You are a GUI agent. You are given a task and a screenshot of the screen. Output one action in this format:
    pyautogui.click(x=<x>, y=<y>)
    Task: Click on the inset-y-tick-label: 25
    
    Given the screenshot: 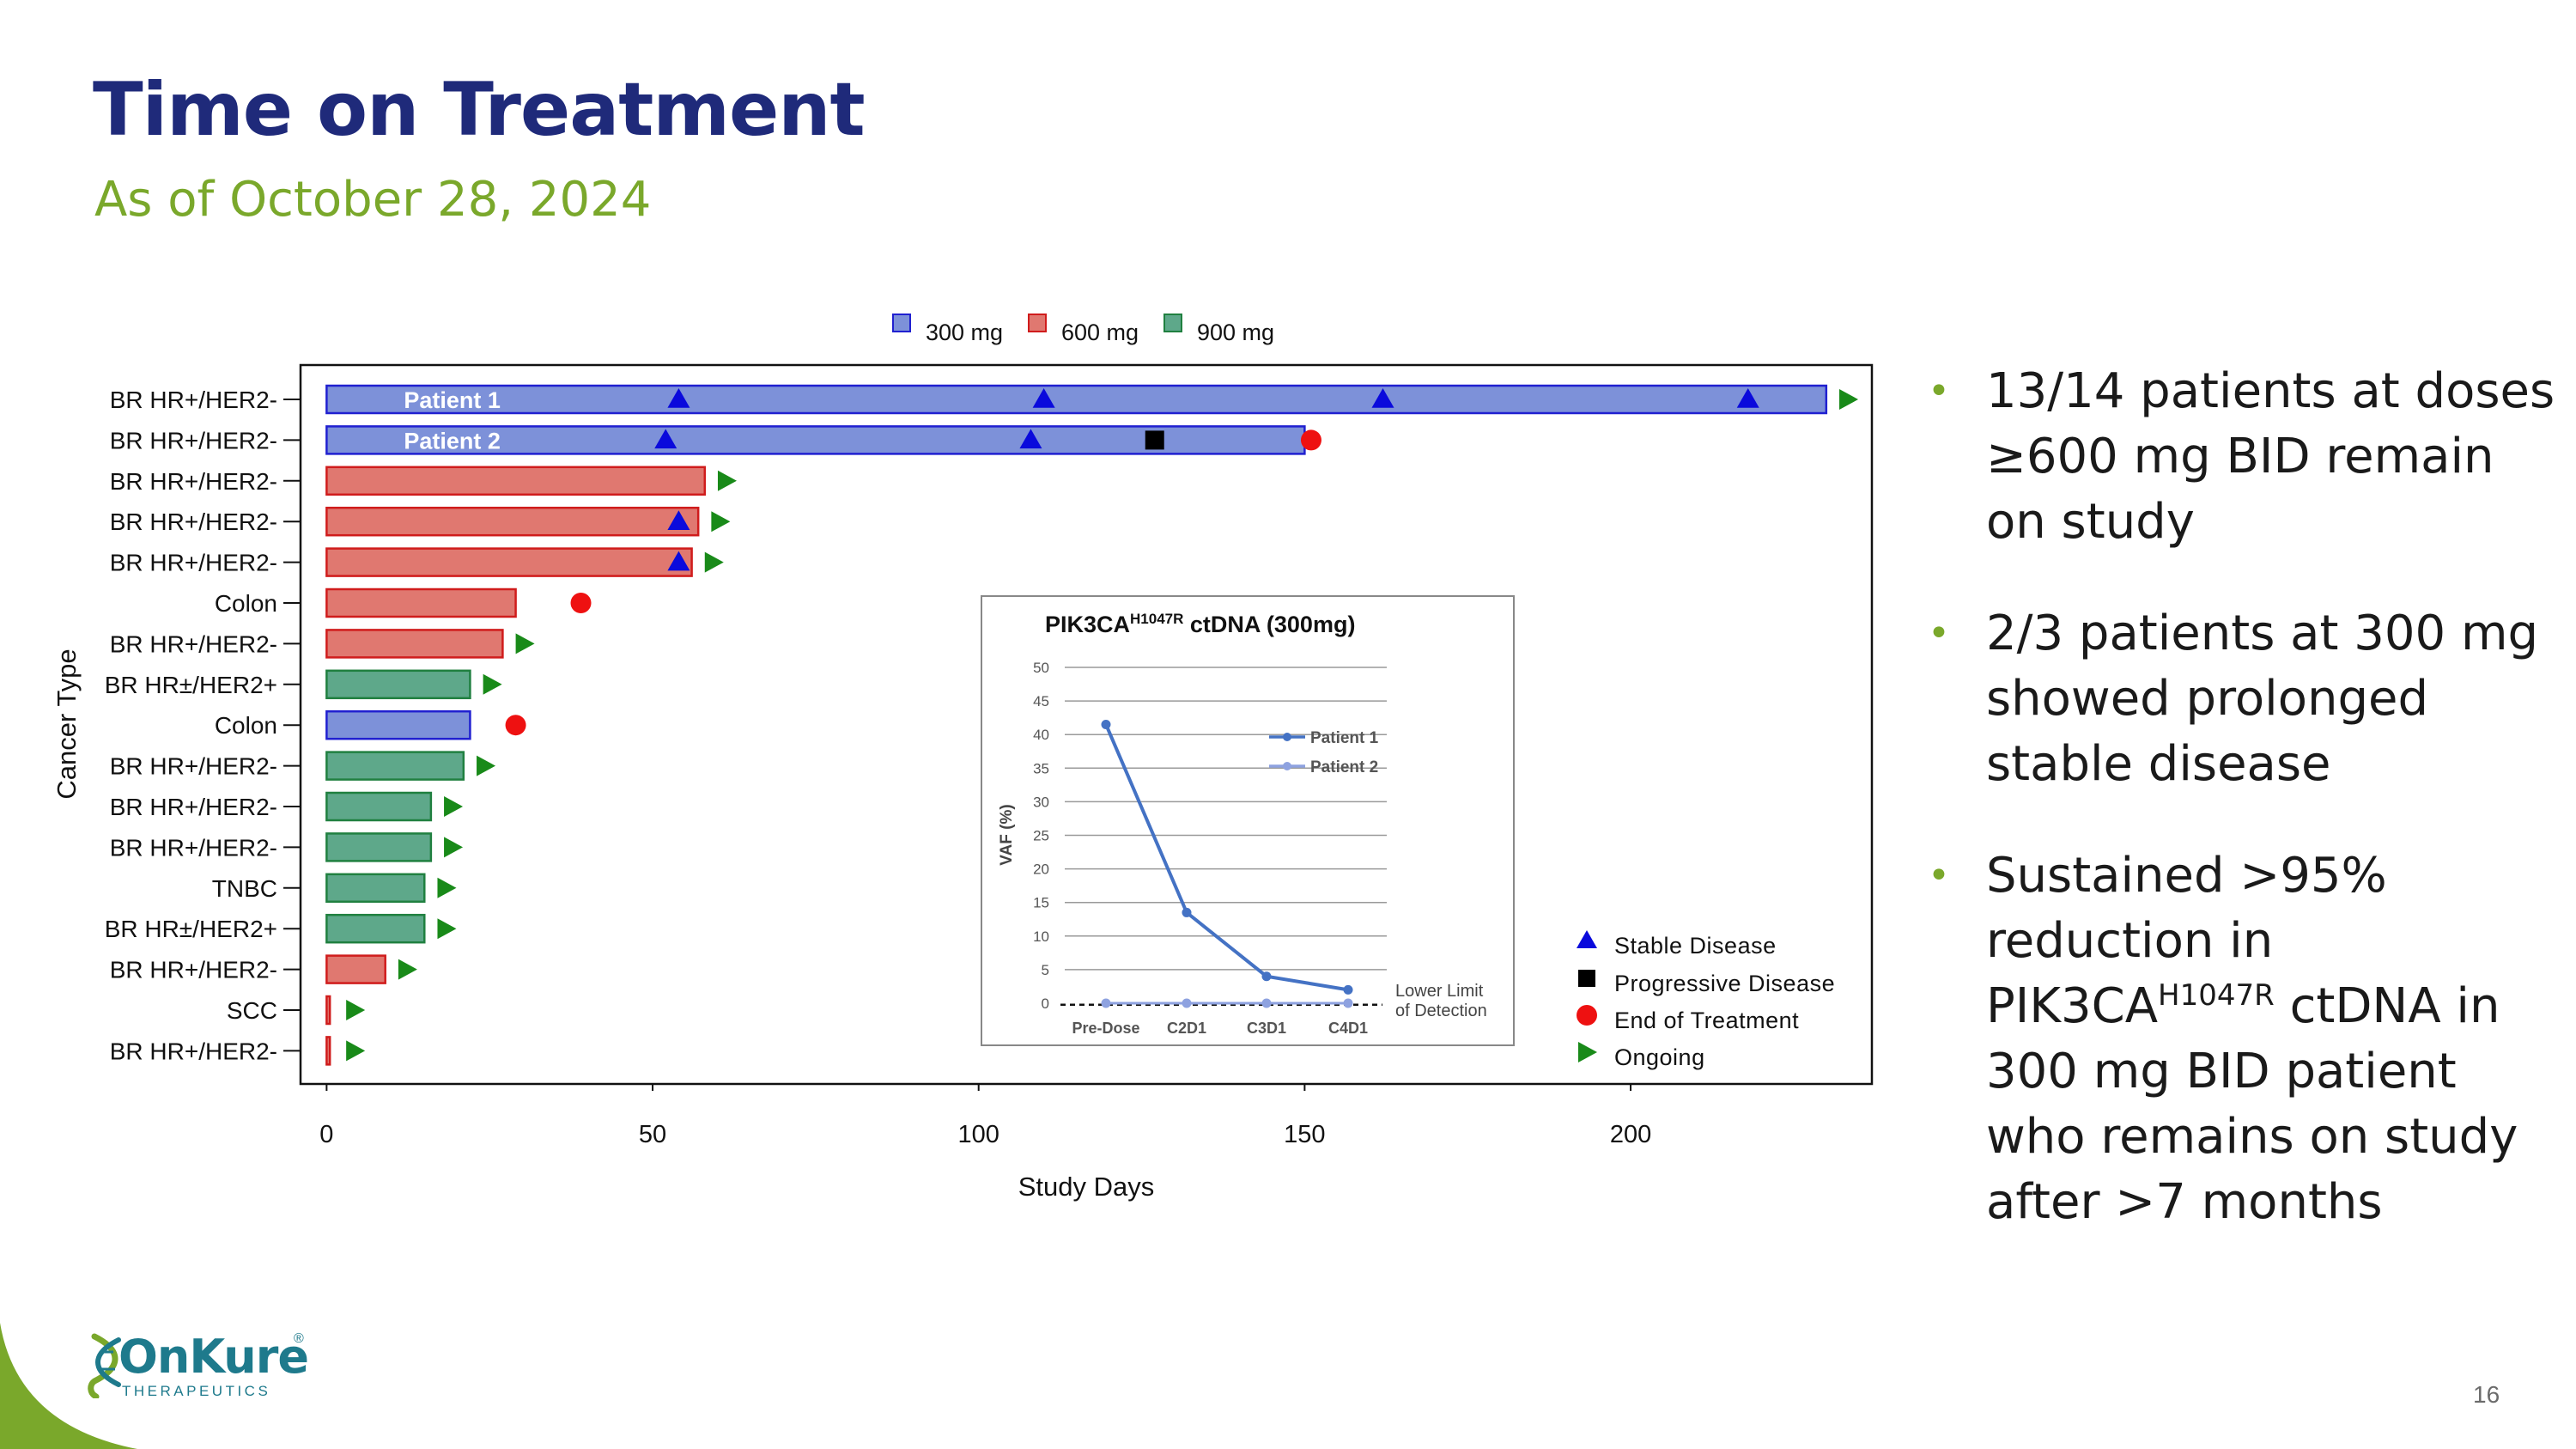 What is the action you would take?
    pyautogui.click(x=1041, y=836)
    